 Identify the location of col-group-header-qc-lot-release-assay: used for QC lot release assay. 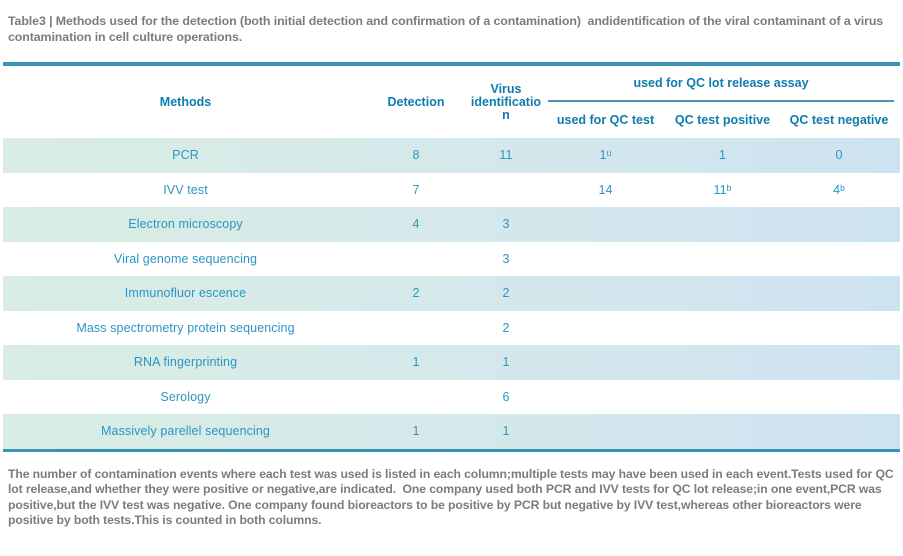
(721, 84).